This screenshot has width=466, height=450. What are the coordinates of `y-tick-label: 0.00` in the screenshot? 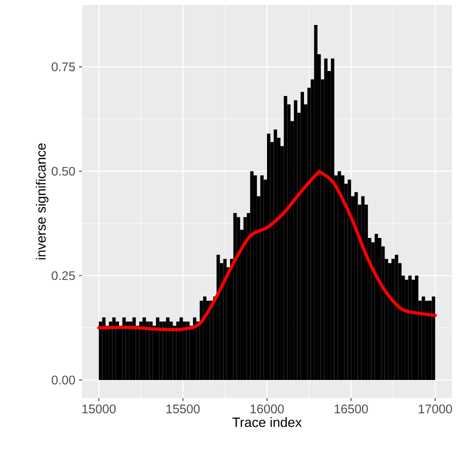 It's located at (63, 380).